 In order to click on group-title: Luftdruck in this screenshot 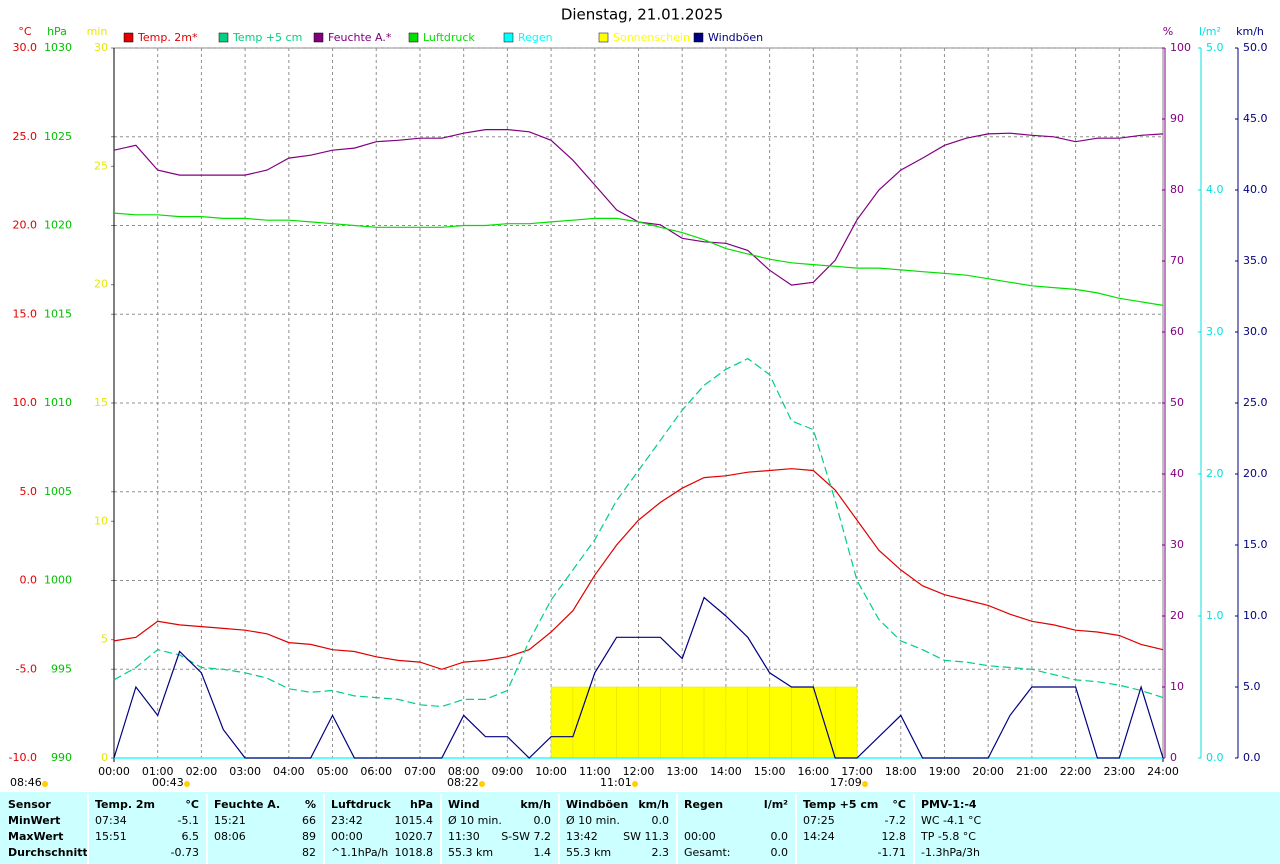, I will do `click(361, 804)`.